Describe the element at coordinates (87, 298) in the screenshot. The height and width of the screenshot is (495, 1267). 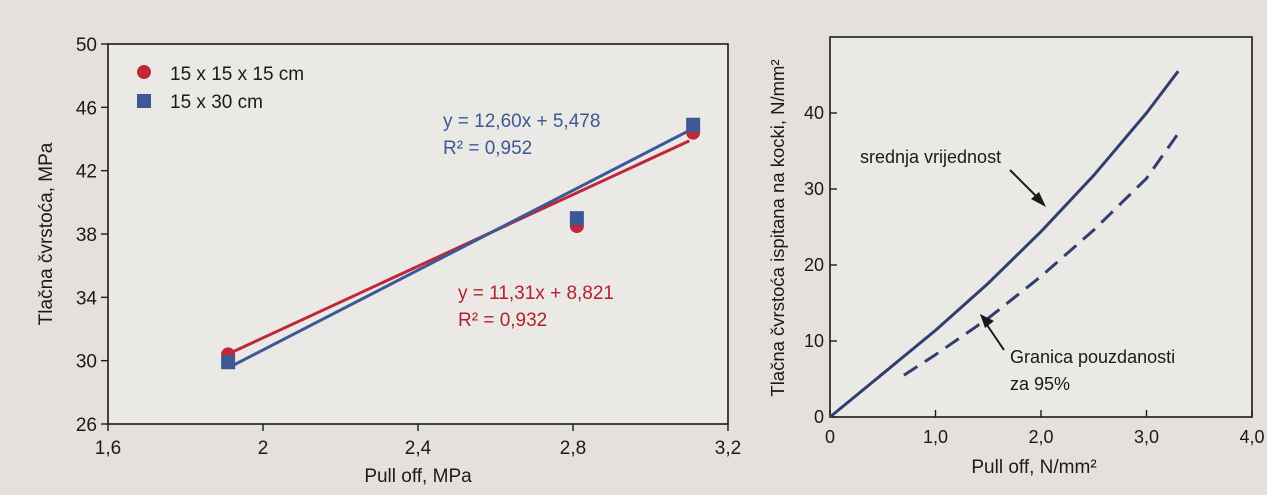
I see `left-y-tick-label: 34` at that location.